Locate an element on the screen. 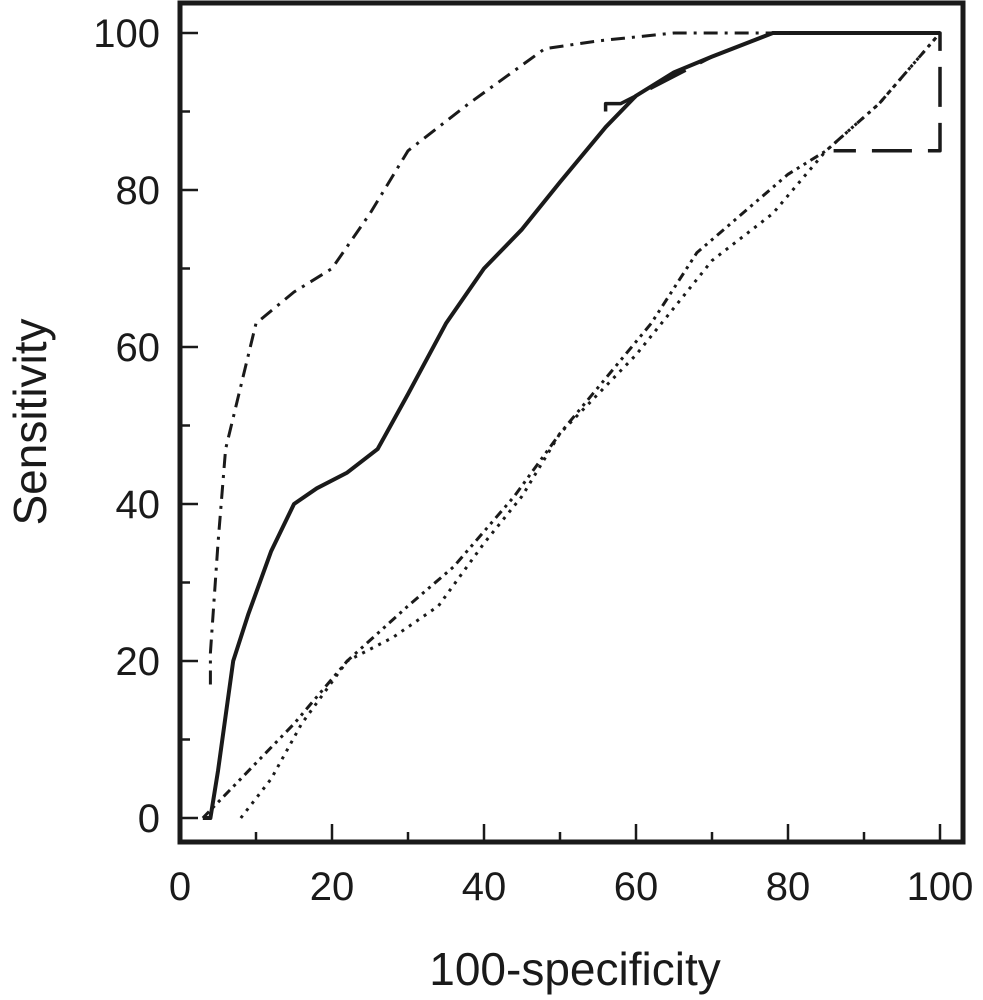 Image resolution: width=983 pixels, height=1000 pixels. y-tick-label: 80 is located at coordinates (138, 191).